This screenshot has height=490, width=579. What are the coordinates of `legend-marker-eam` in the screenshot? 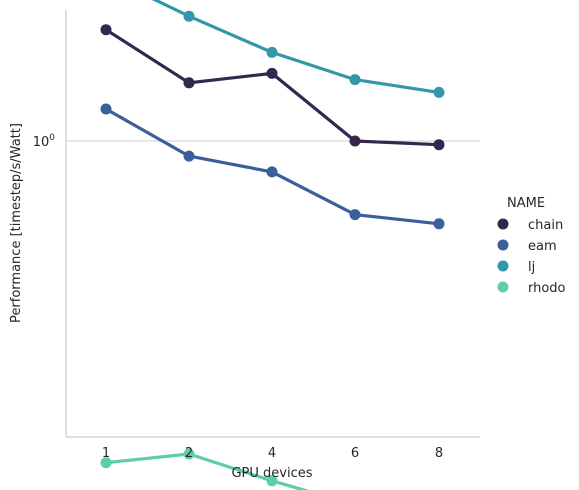 It's located at (503, 245).